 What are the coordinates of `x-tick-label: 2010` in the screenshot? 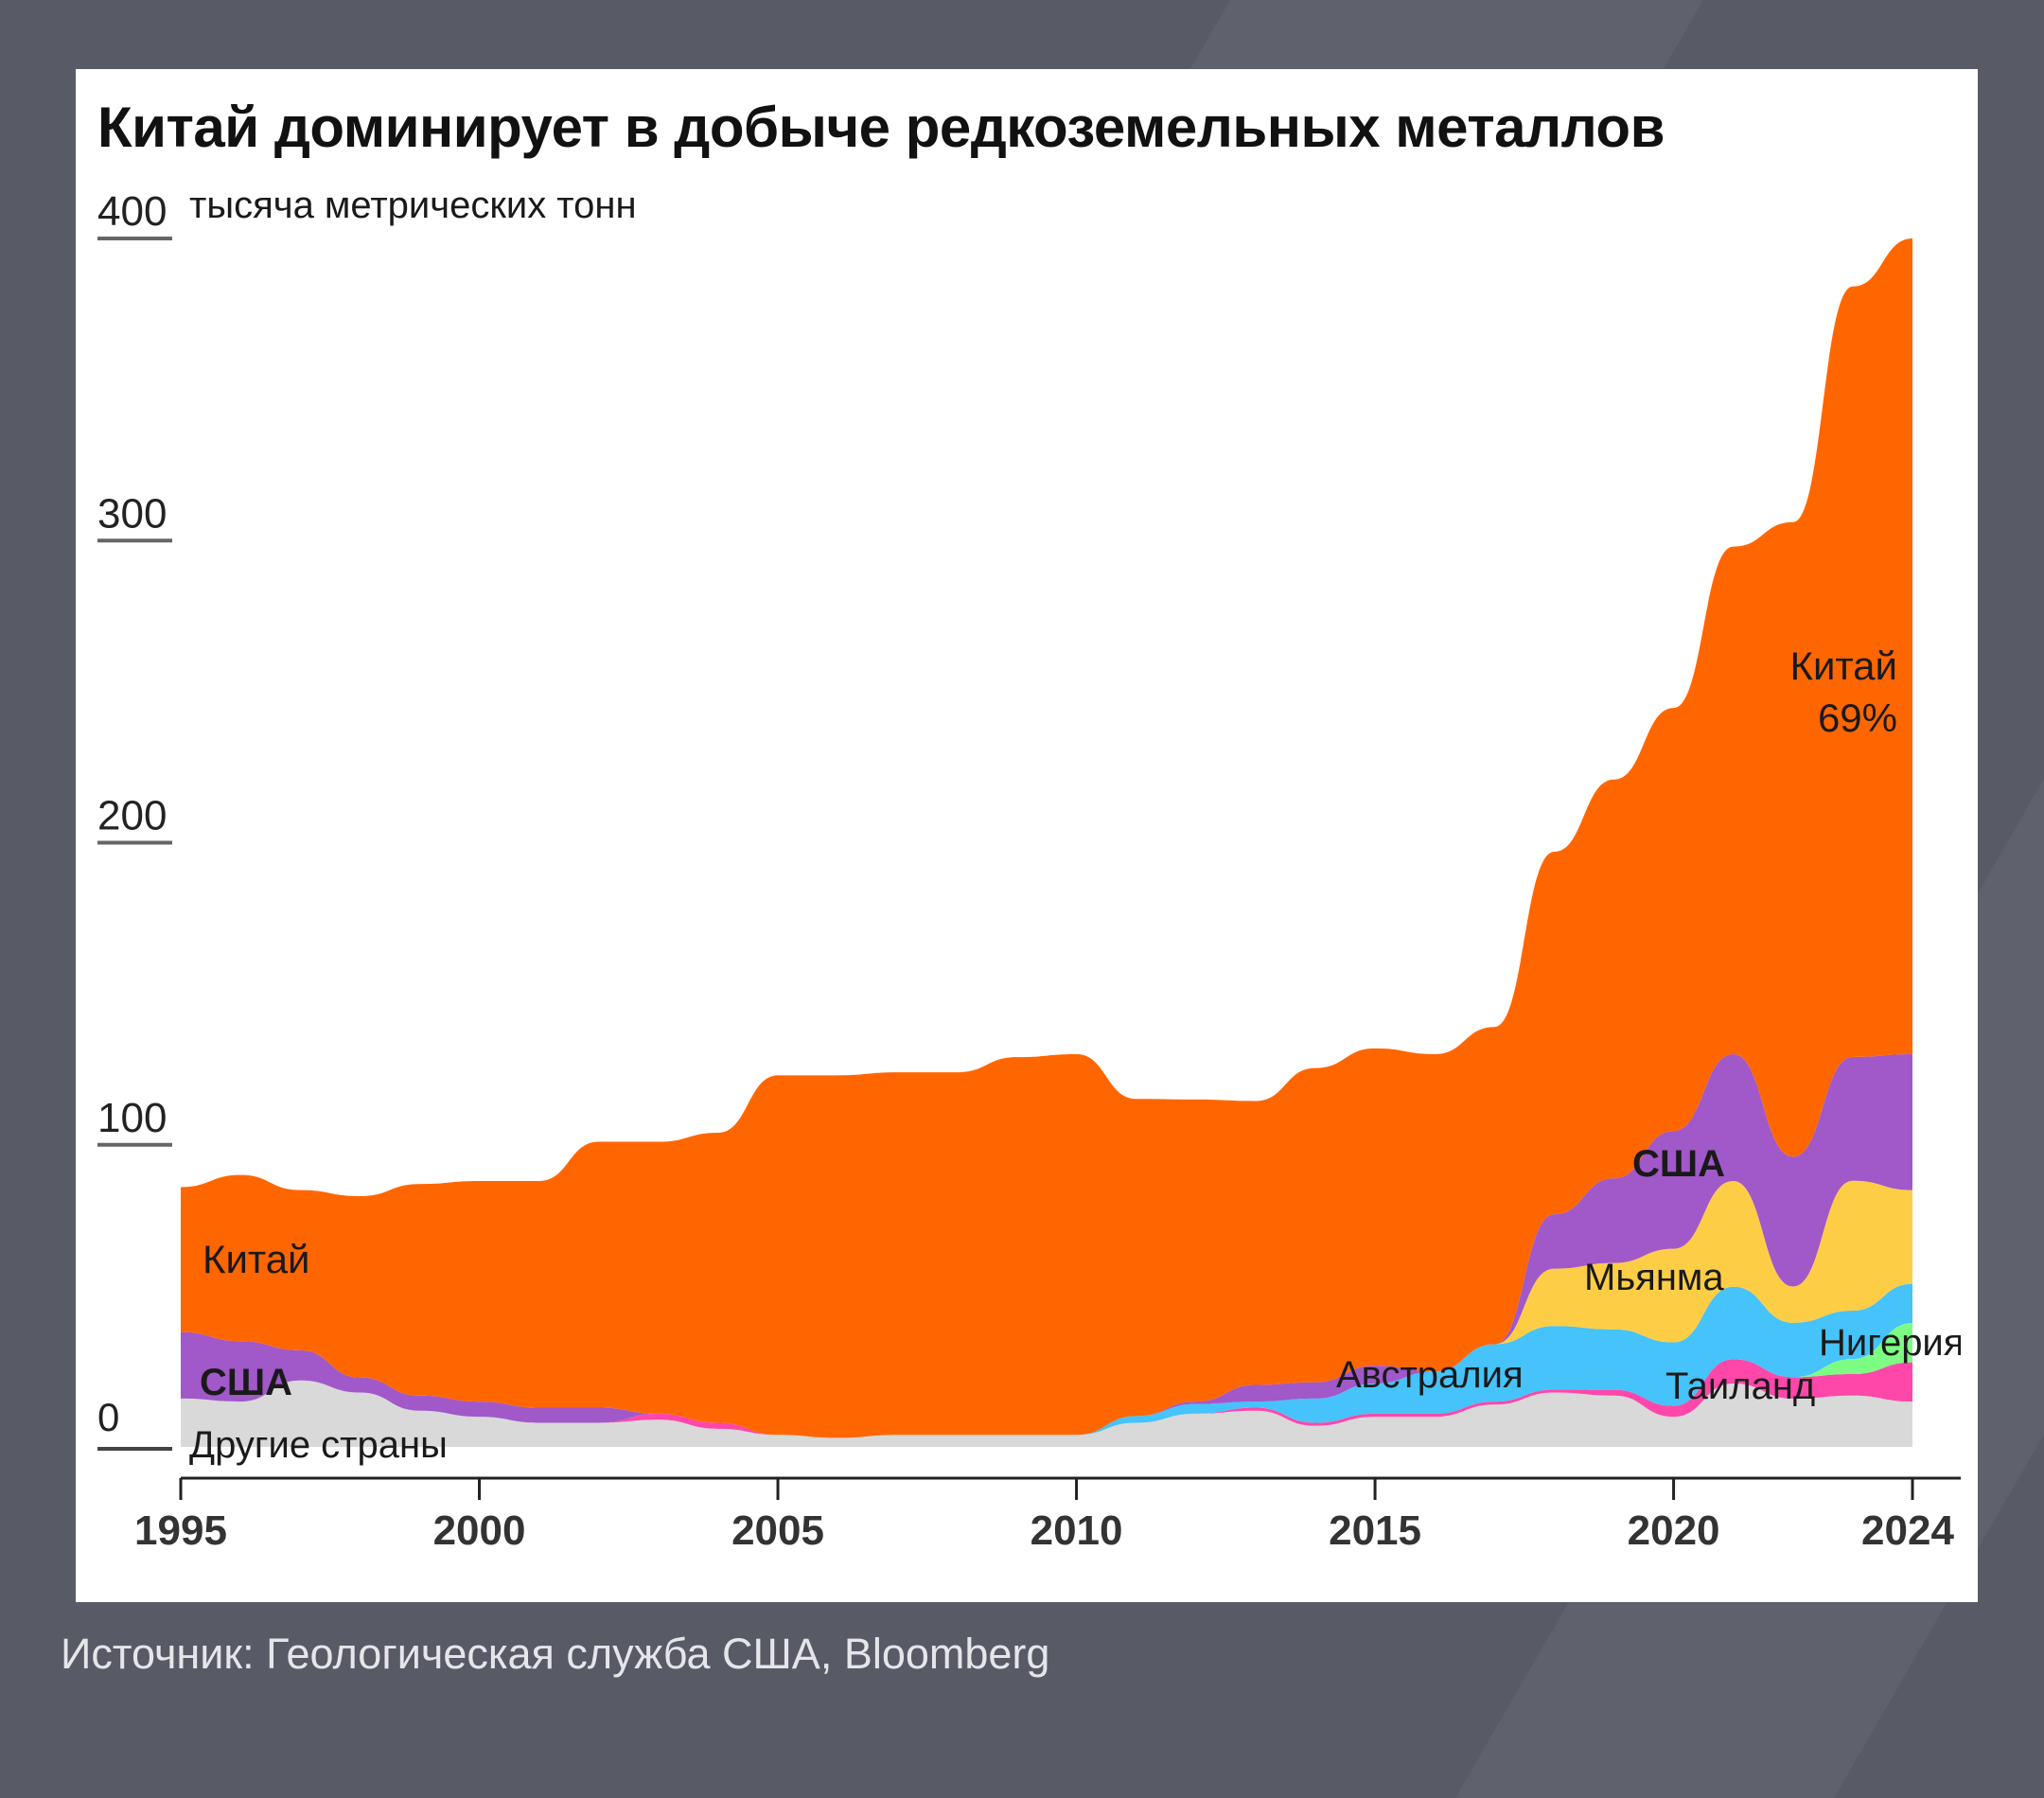 It's located at (1077, 1530).